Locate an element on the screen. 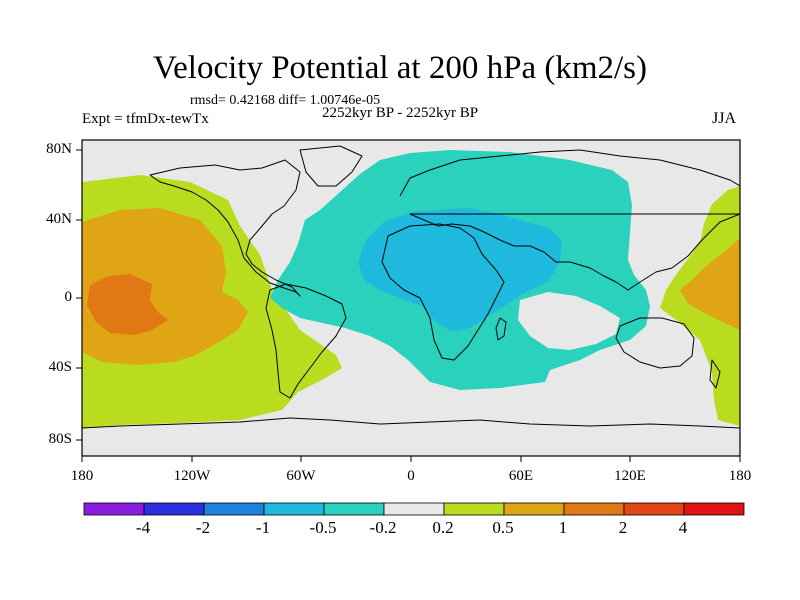 Image resolution: width=800 pixels, height=600 pixels. coast-africa is located at coordinates (443, 292).